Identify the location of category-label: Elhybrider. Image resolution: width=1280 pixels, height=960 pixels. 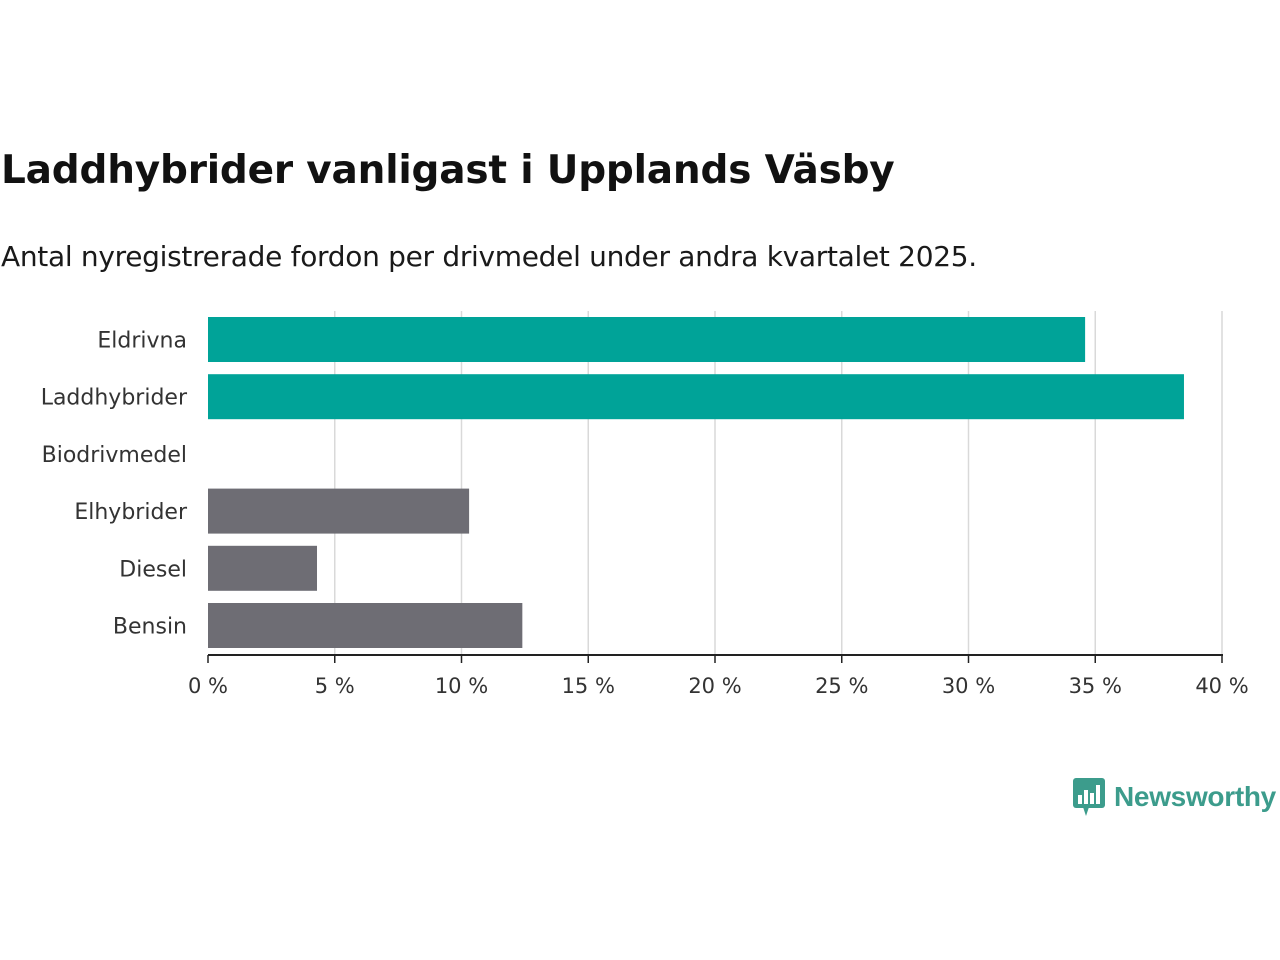
(131, 512).